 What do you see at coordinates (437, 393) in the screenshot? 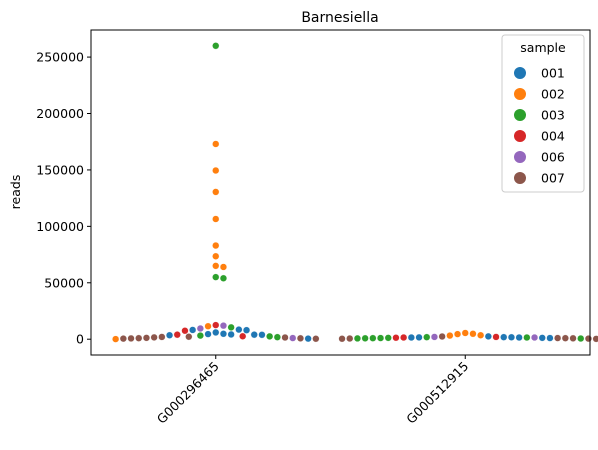
I see `x-tick-label: G000512915` at bounding box center [437, 393].